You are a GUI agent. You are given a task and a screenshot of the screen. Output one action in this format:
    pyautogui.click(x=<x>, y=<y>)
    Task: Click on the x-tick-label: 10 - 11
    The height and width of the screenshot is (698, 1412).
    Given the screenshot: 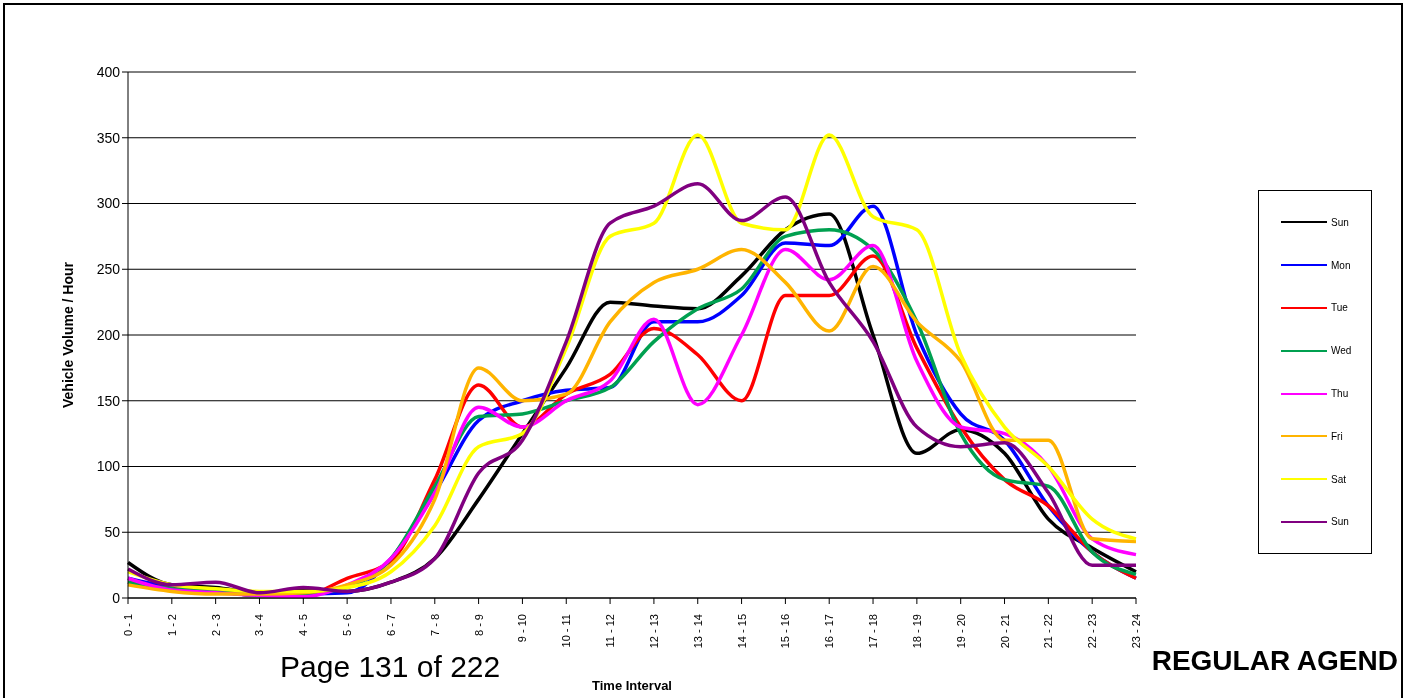 What is the action you would take?
    pyautogui.click(x=566, y=631)
    